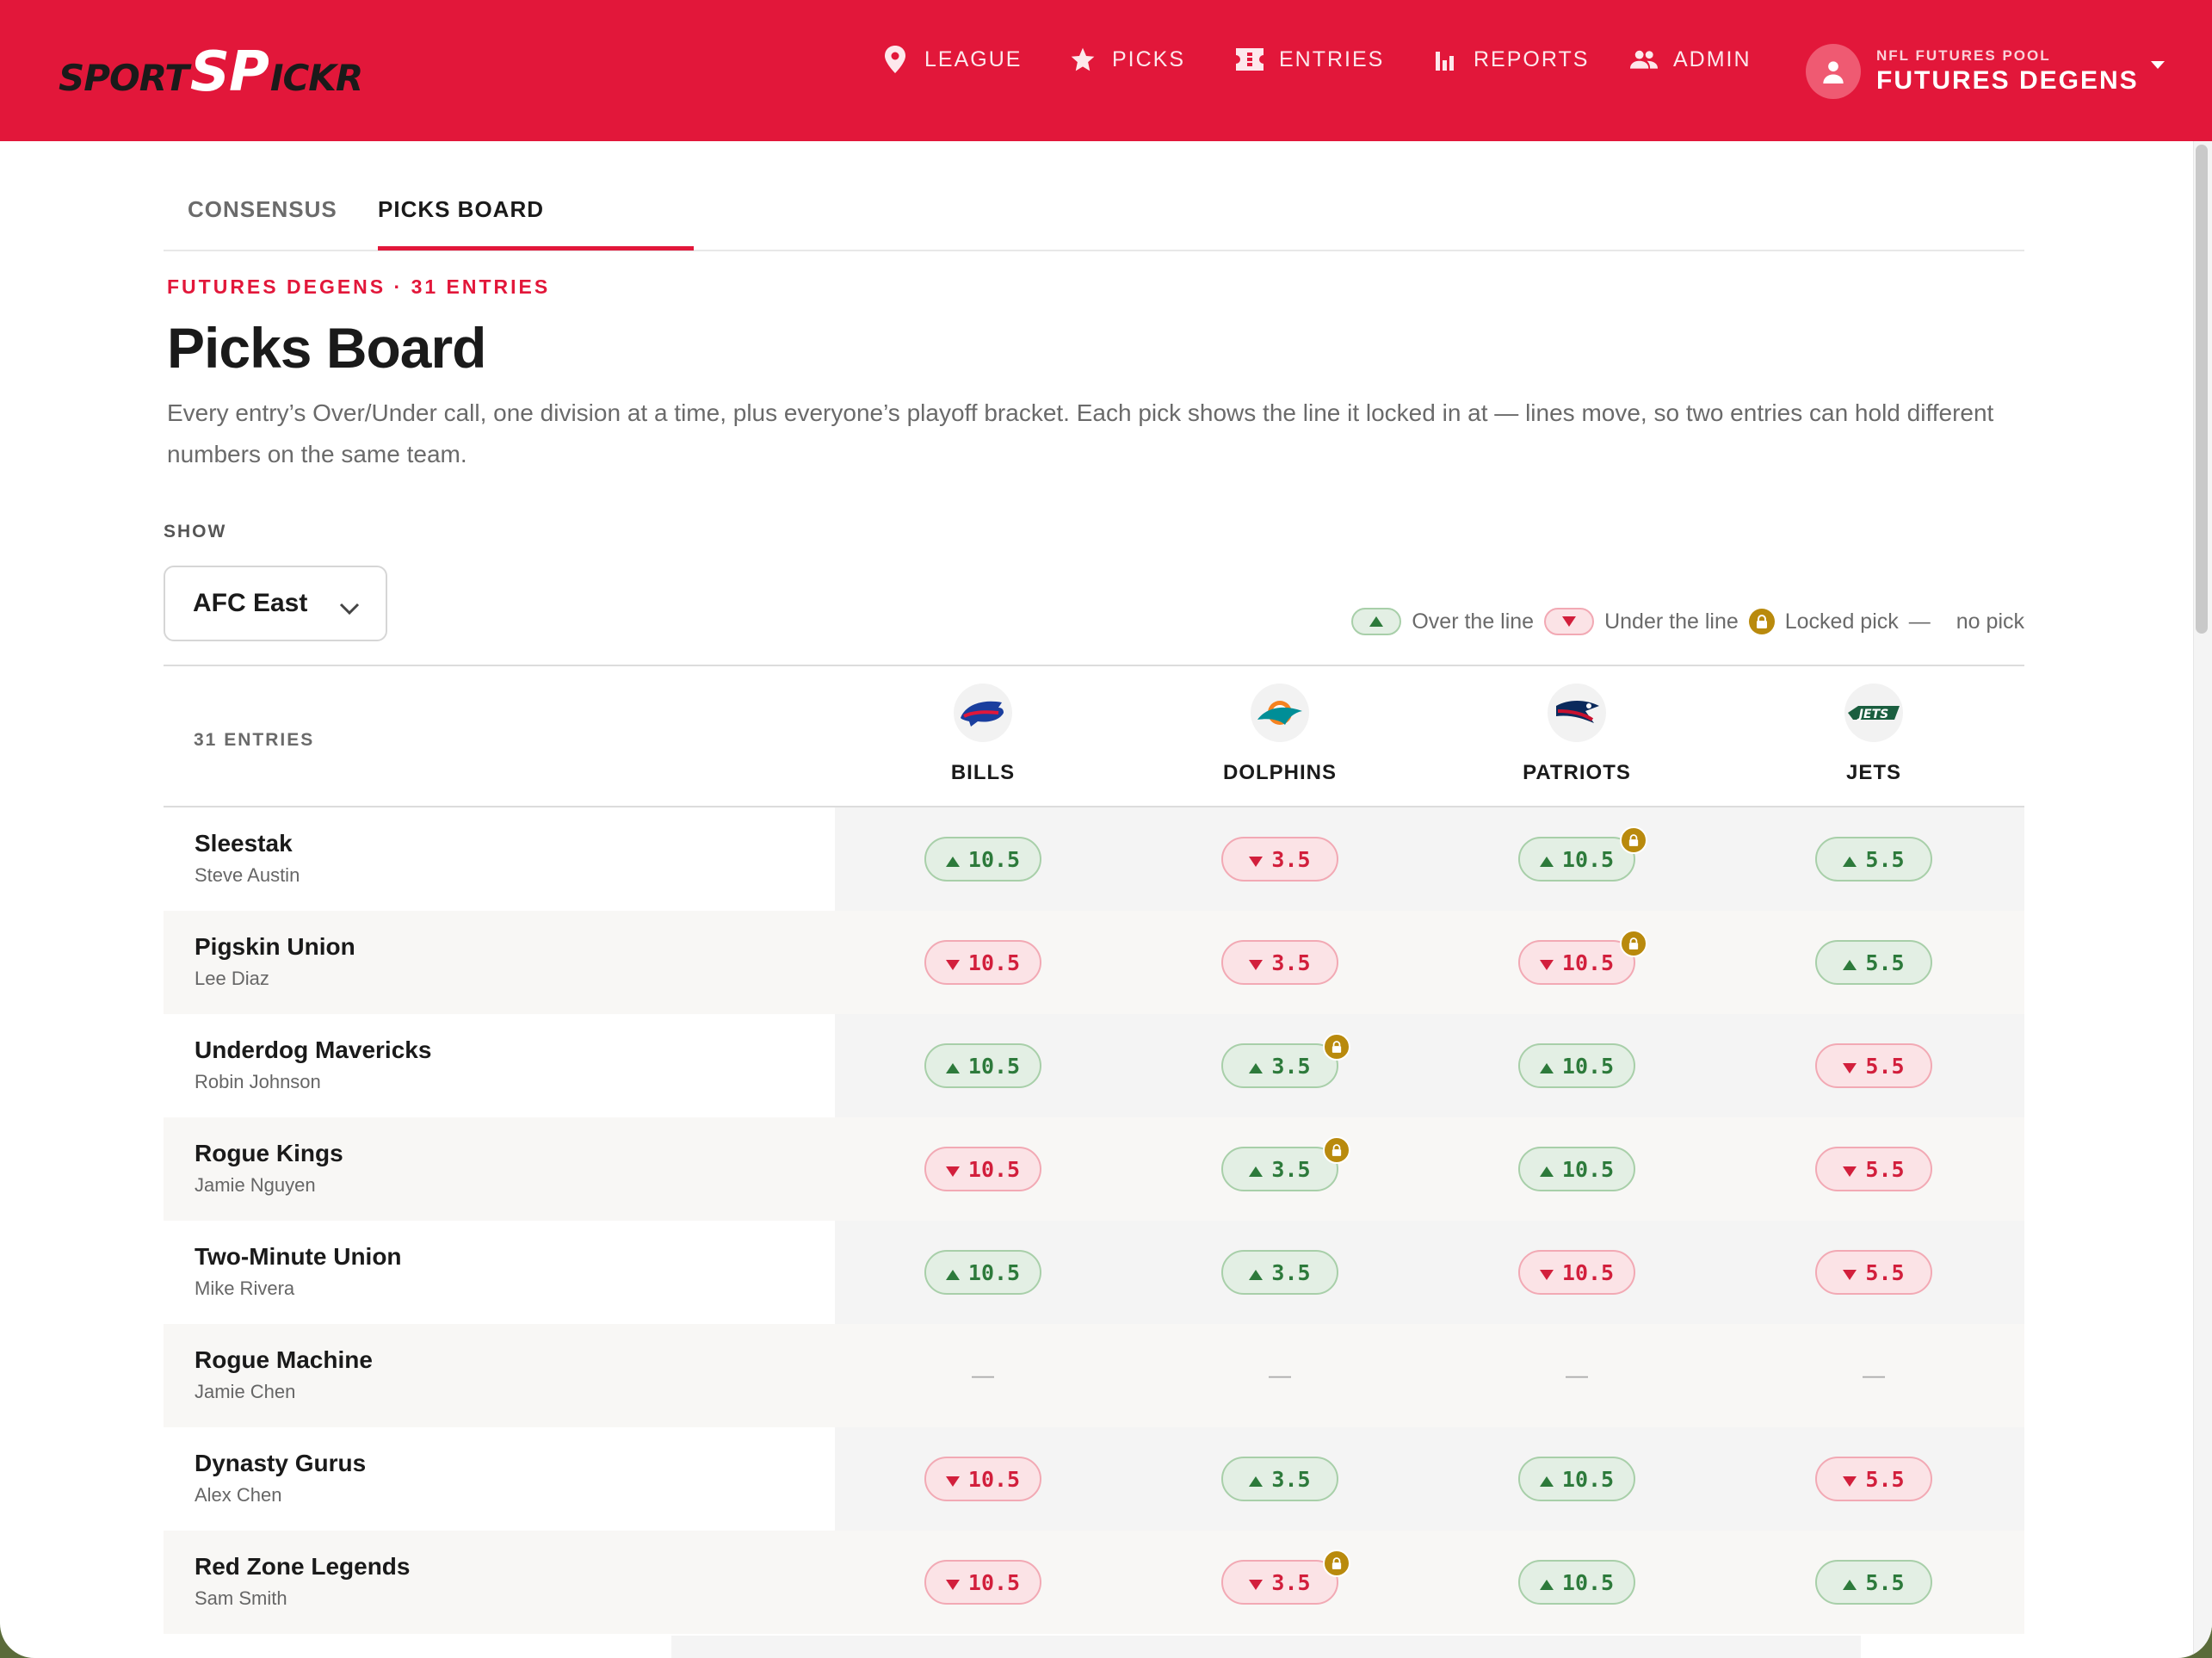 The height and width of the screenshot is (1658, 2212). I want to click on svg-text: JETS, so click(1872, 714).